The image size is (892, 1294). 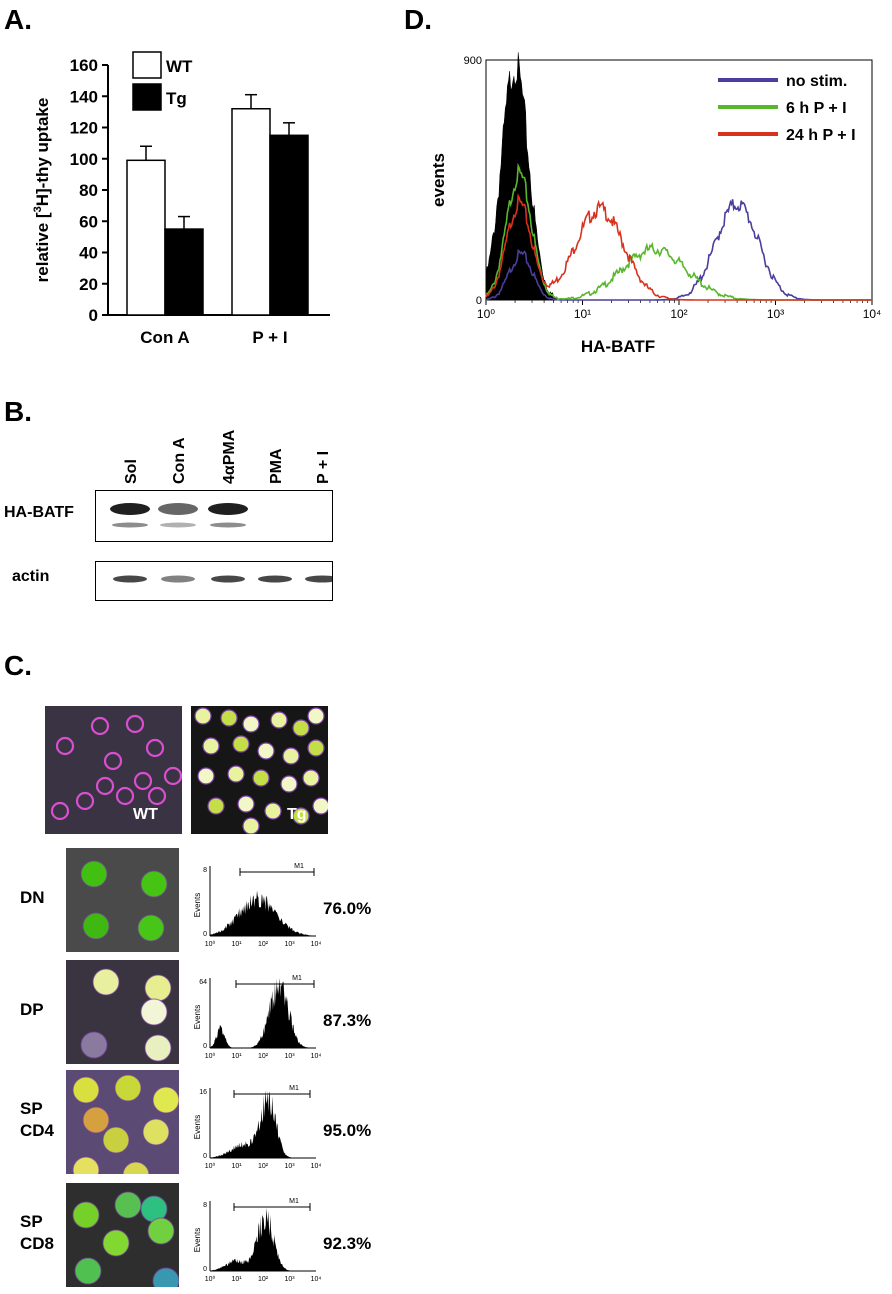 I want to click on panel-c-letter: C., so click(x=18, y=665).